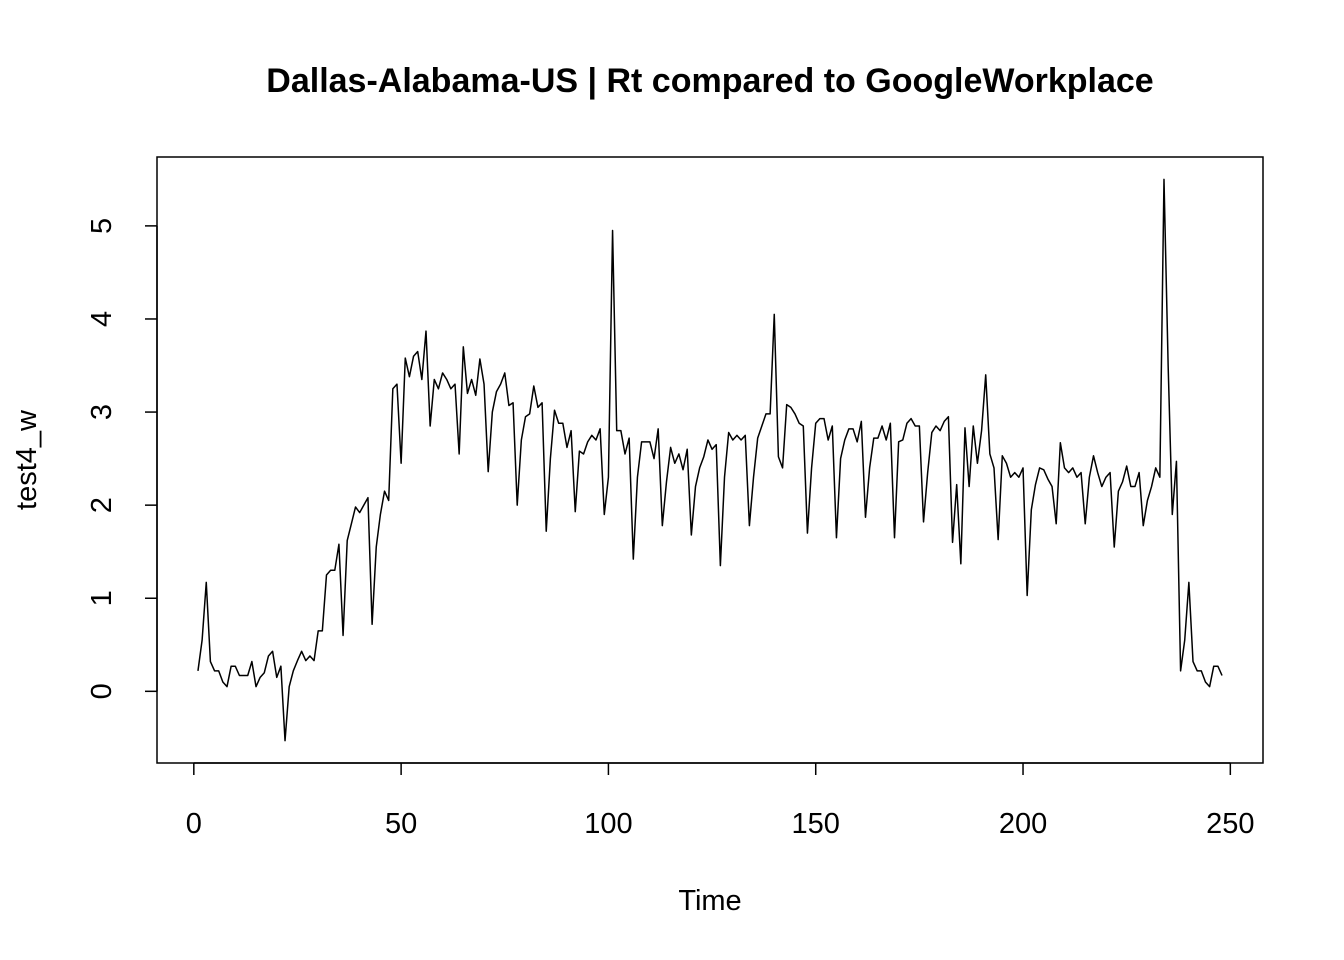 The width and height of the screenshot is (1344, 960). What do you see at coordinates (1023, 824) in the screenshot?
I see `x-tick-label: 200` at bounding box center [1023, 824].